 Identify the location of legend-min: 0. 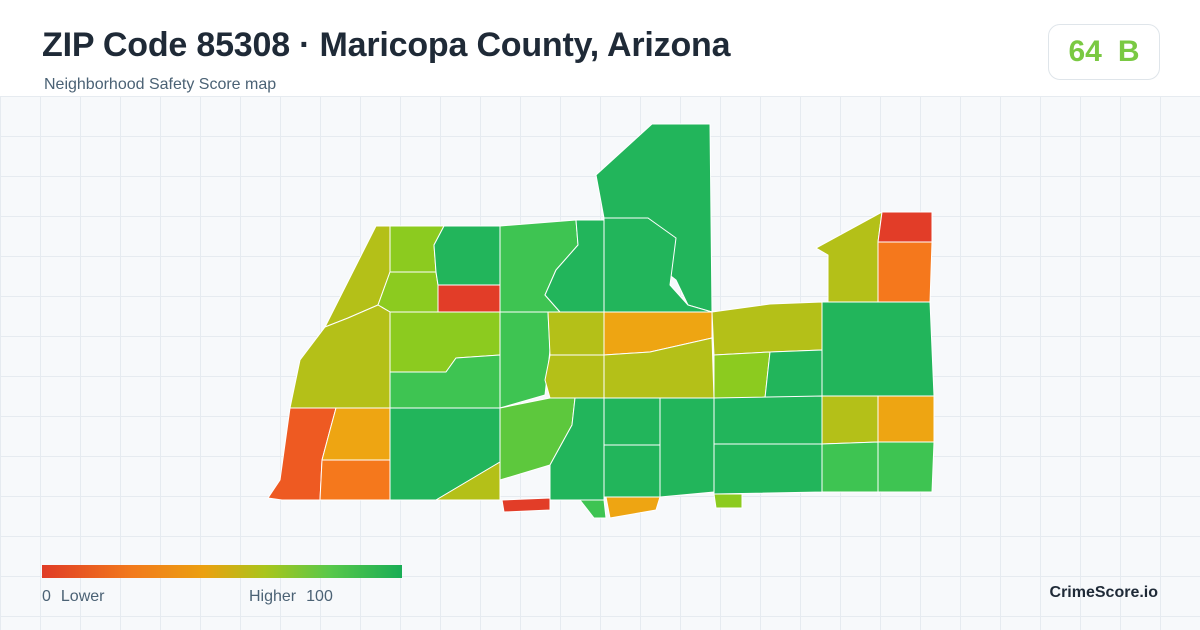
(46, 596).